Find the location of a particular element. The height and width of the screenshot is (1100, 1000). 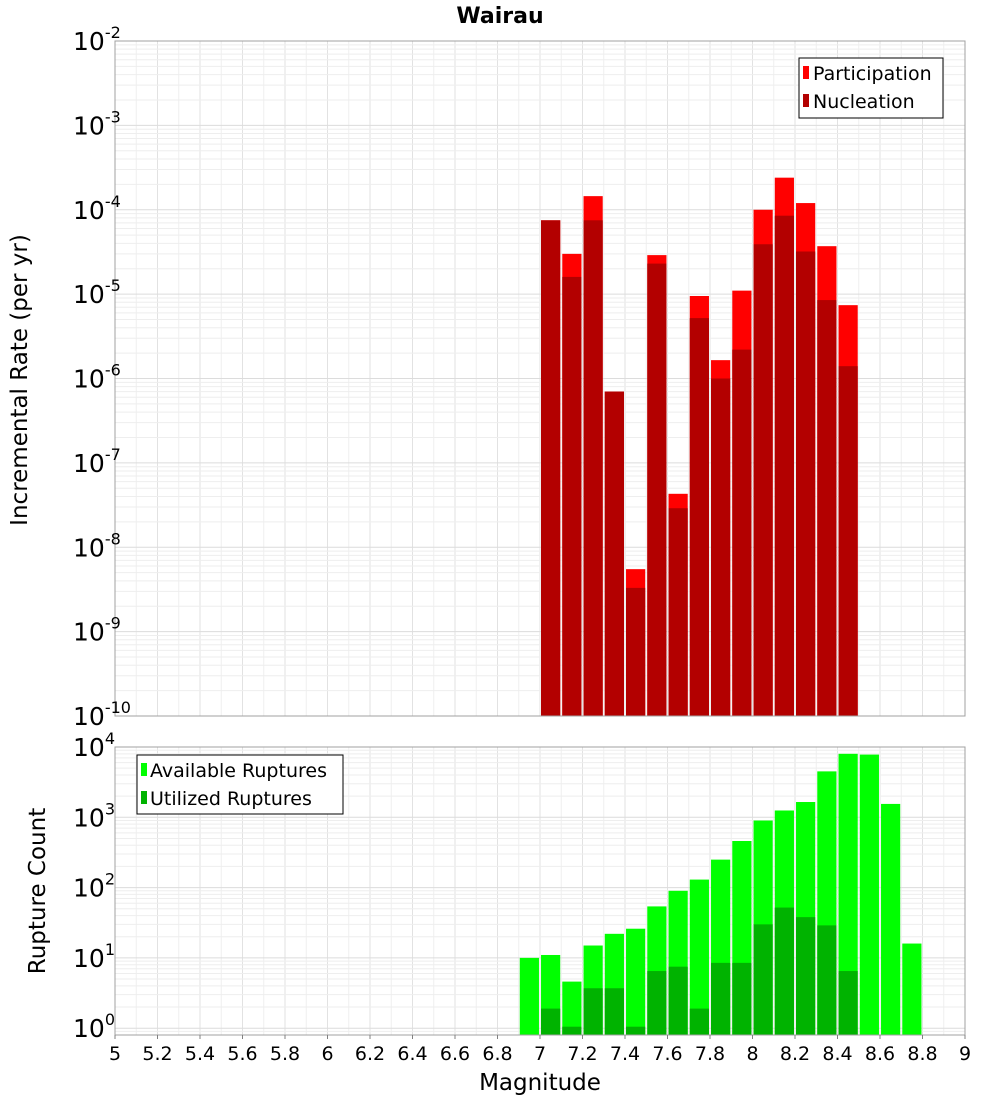

x-tick-label: 5.8 is located at coordinates (285, 1054).